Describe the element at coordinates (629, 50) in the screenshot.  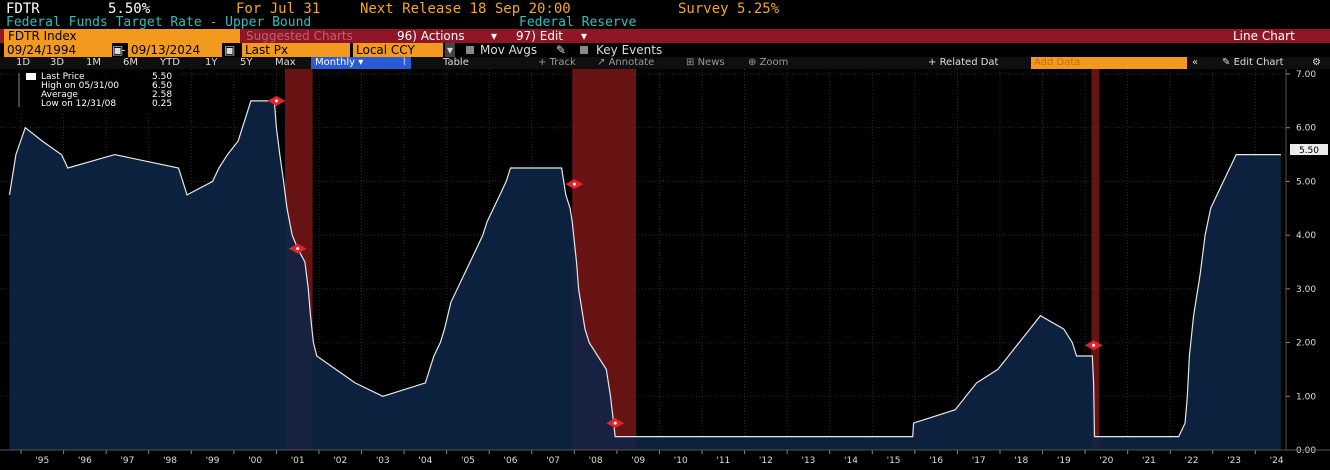
I see `key-events-label: Key Events` at that location.